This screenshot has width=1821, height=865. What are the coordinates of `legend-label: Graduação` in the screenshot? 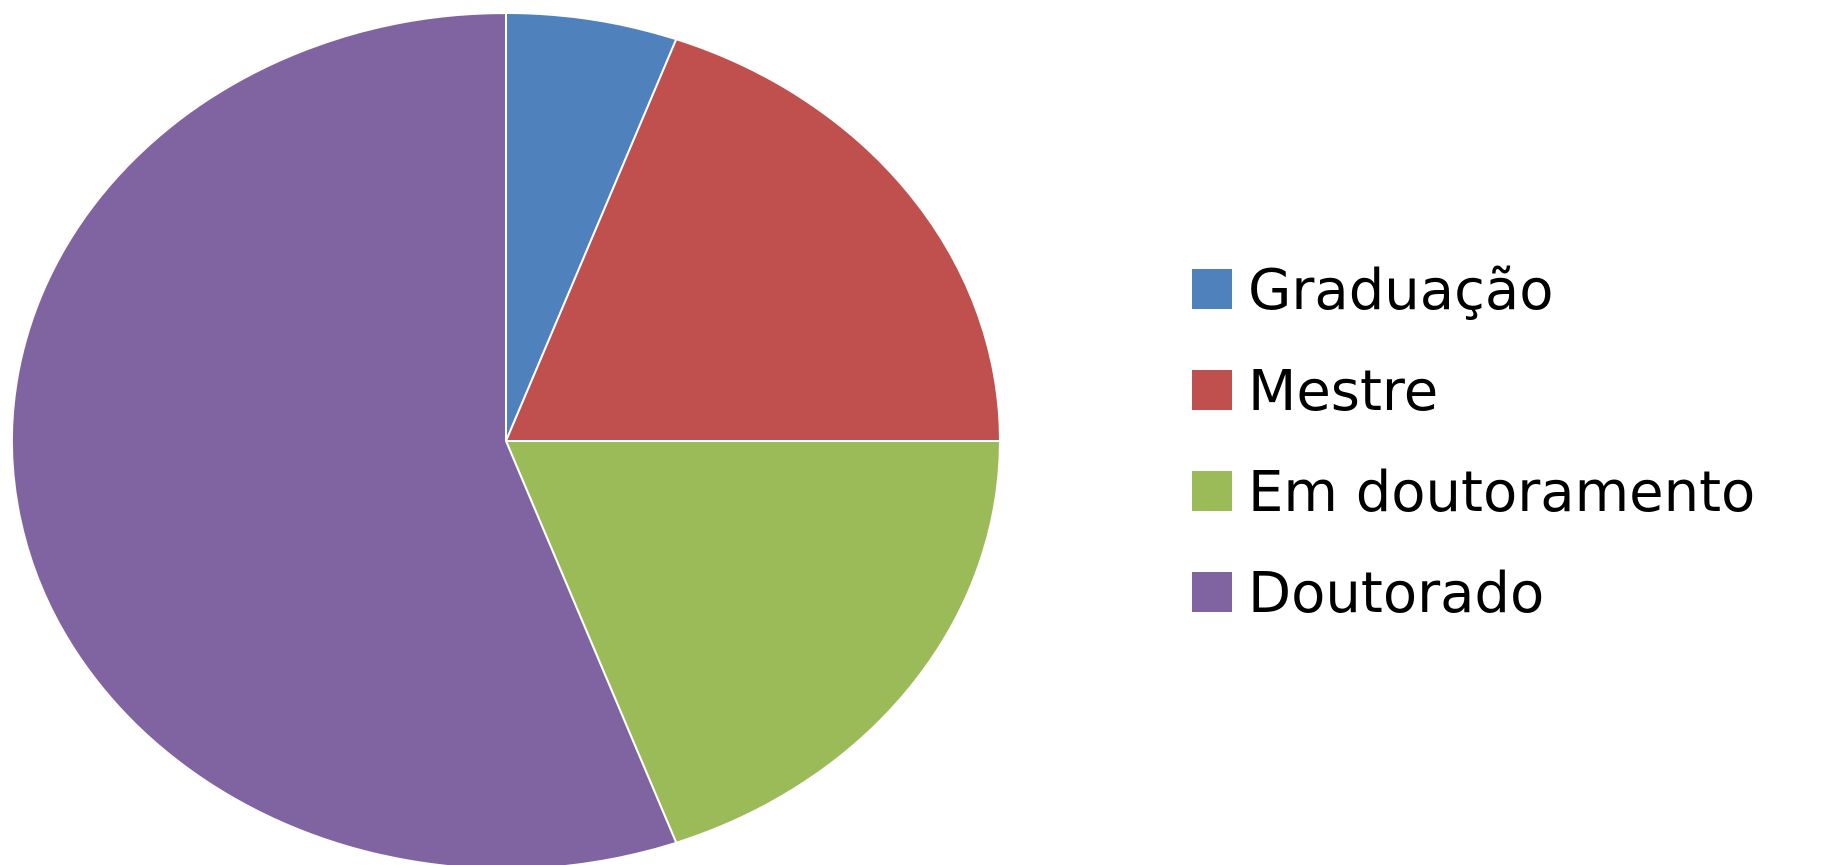 It's located at (1400, 290).